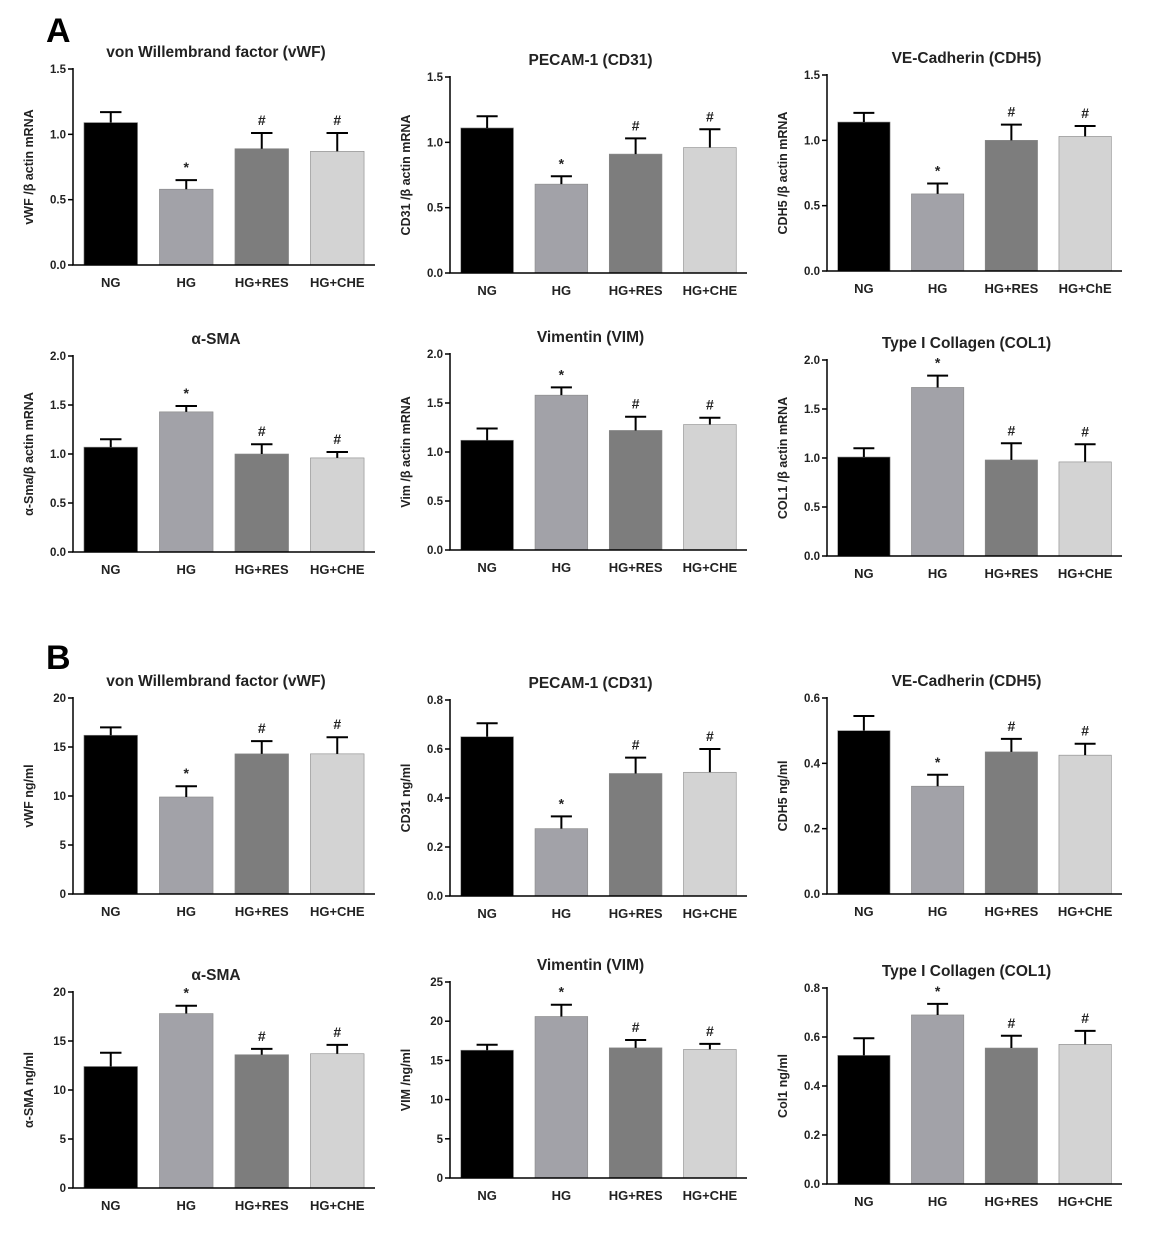 The height and width of the screenshot is (1236, 1150). Describe the element at coordinates (435, 848) in the screenshot. I see `y-tick-label: 0.2` at that location.